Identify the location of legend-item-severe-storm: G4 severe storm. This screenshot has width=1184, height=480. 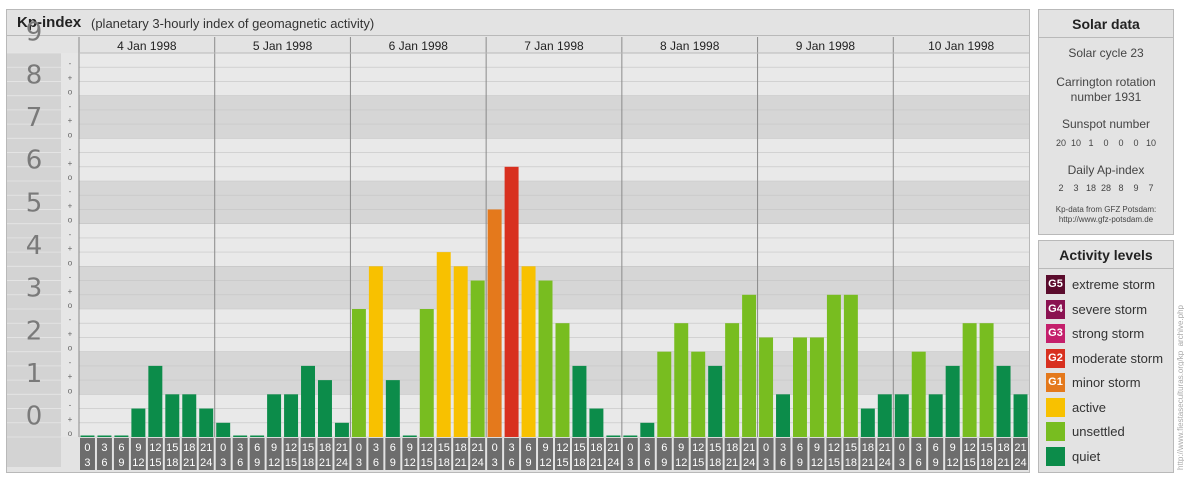
(1108, 309).